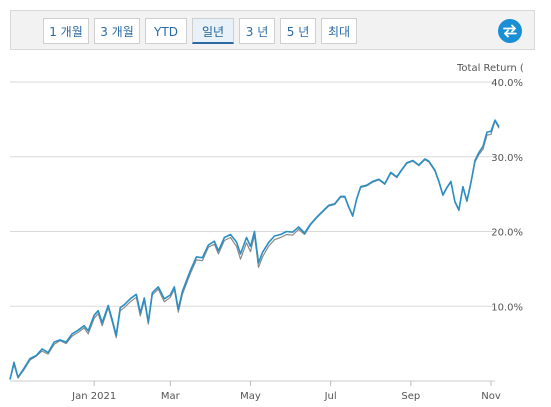 This screenshot has height=407, width=551. I want to click on swap-button, so click(510, 31).